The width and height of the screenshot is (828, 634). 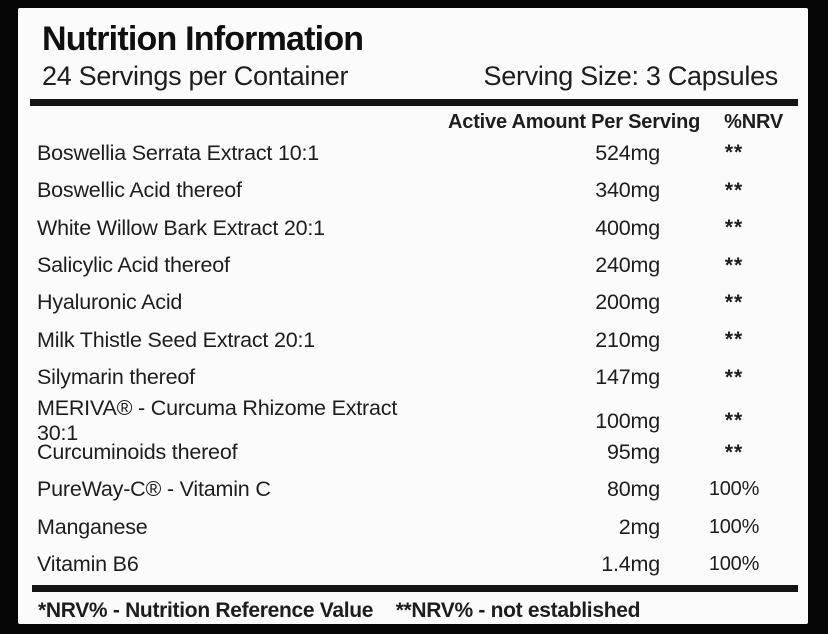 What do you see at coordinates (176, 339) in the screenshot?
I see `ingredient-name: Milk Thistle Seed Extract 20:1` at bounding box center [176, 339].